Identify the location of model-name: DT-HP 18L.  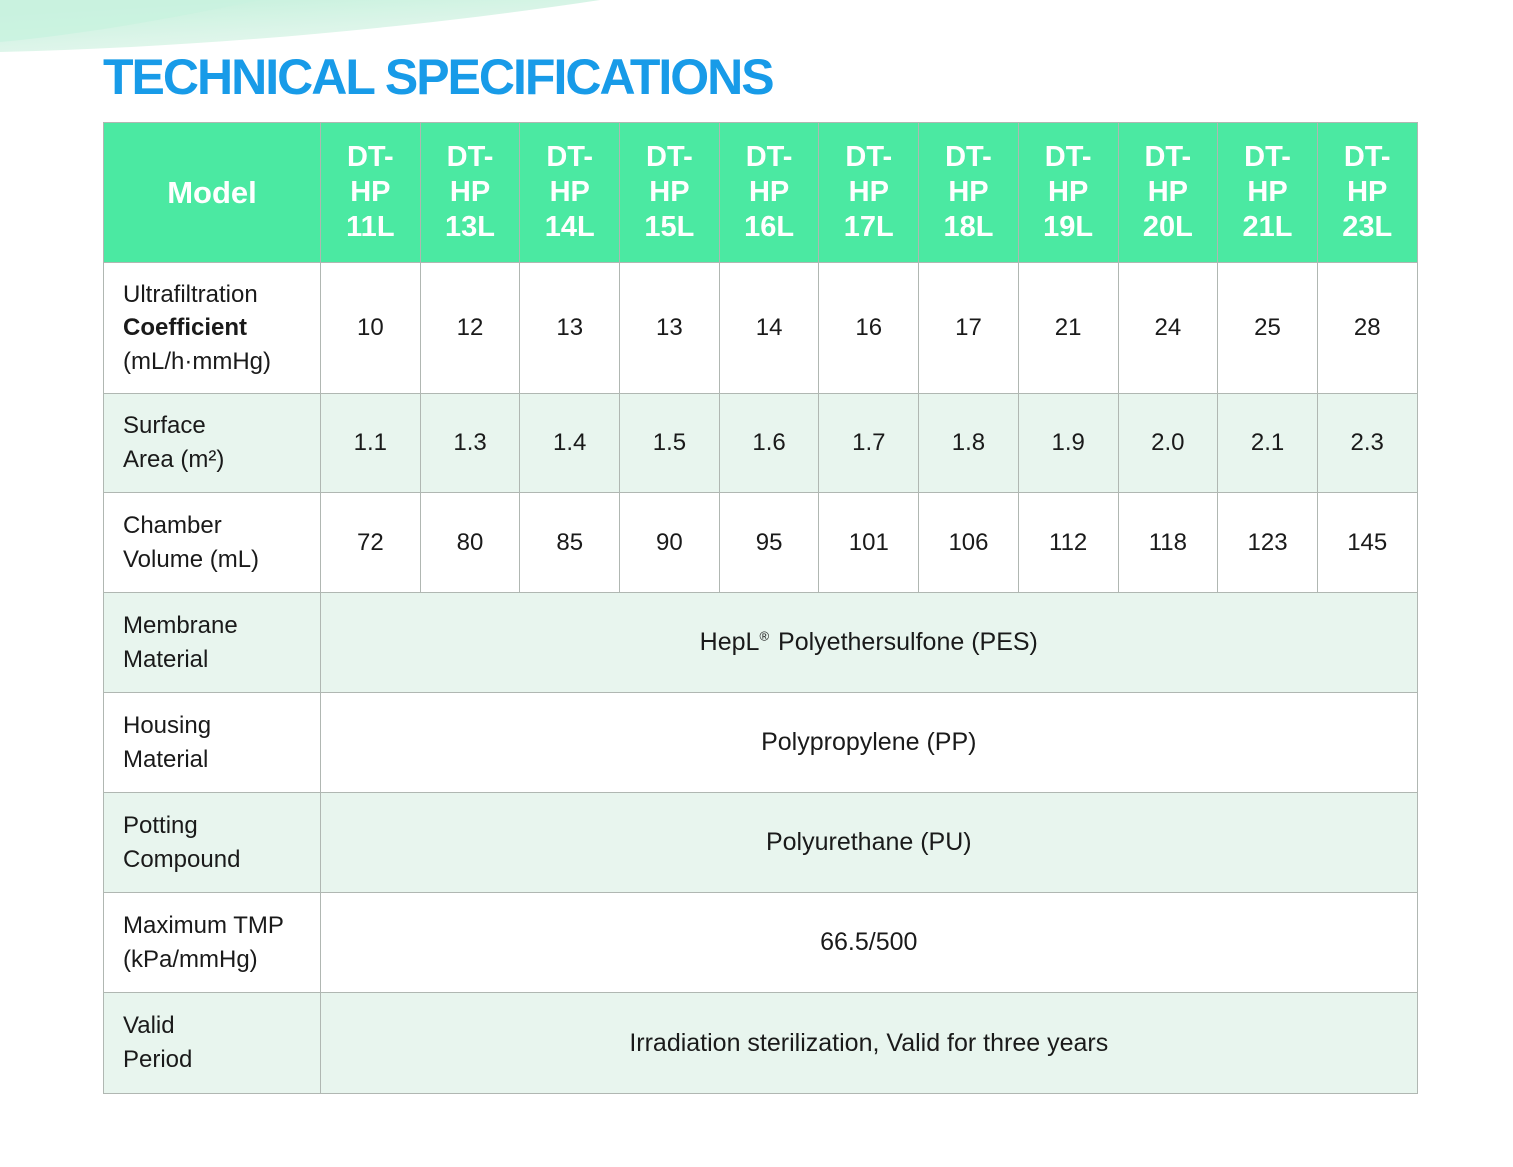
(968, 192).